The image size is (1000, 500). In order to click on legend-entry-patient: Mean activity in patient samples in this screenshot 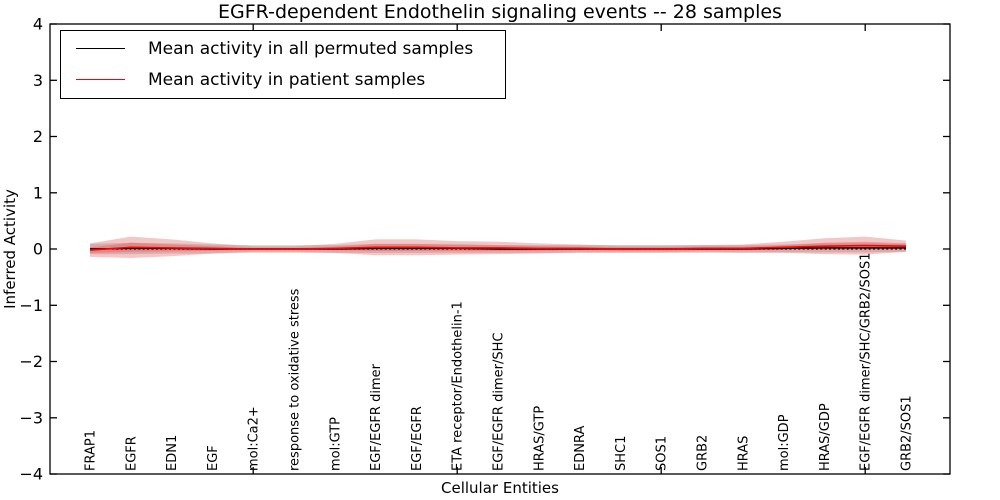, I will do `click(283, 79)`.